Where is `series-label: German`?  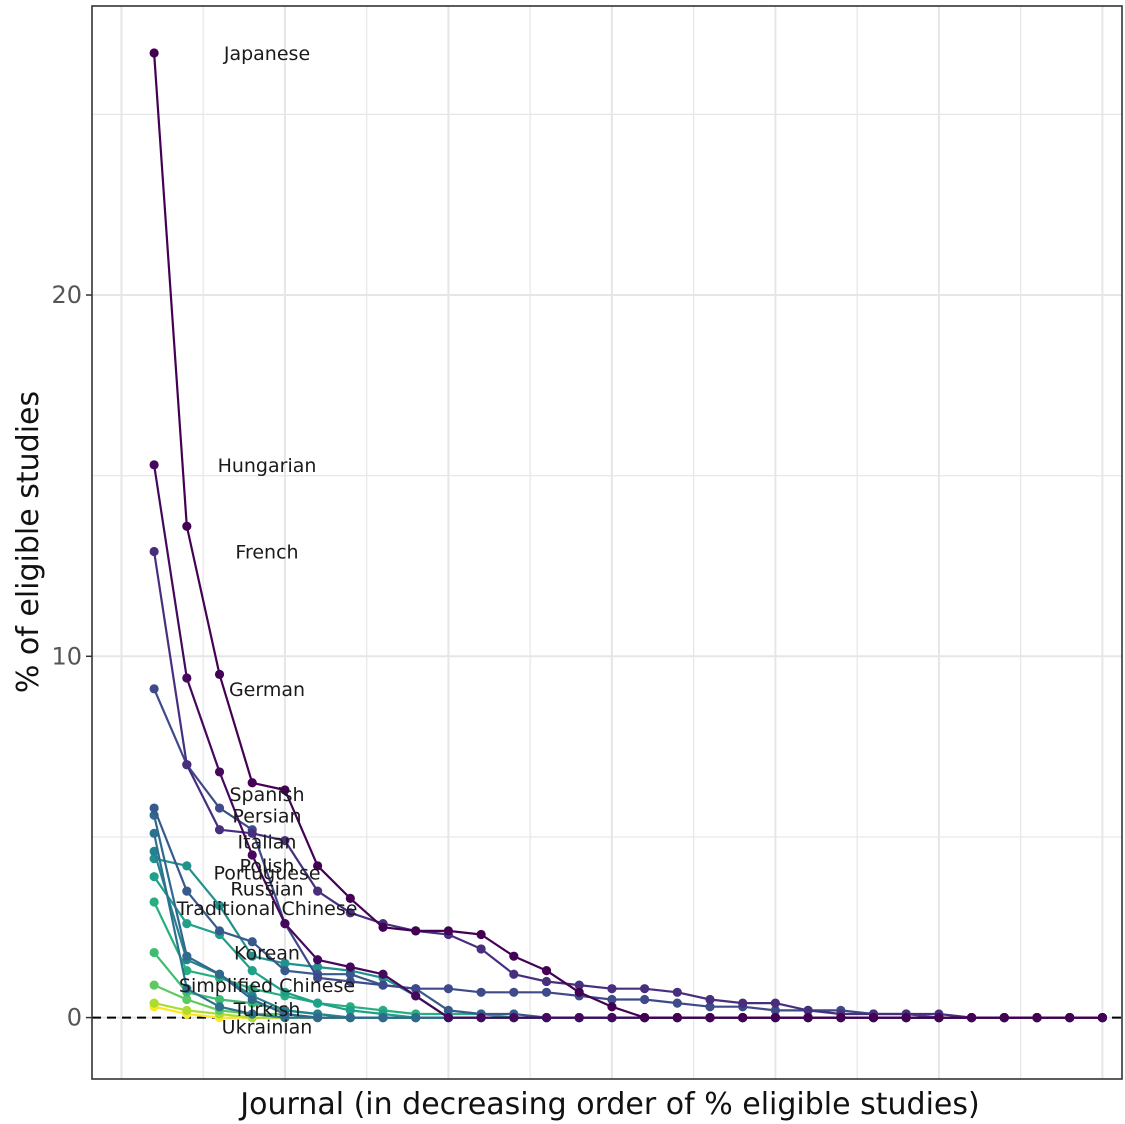 series-label: German is located at coordinates (267, 690).